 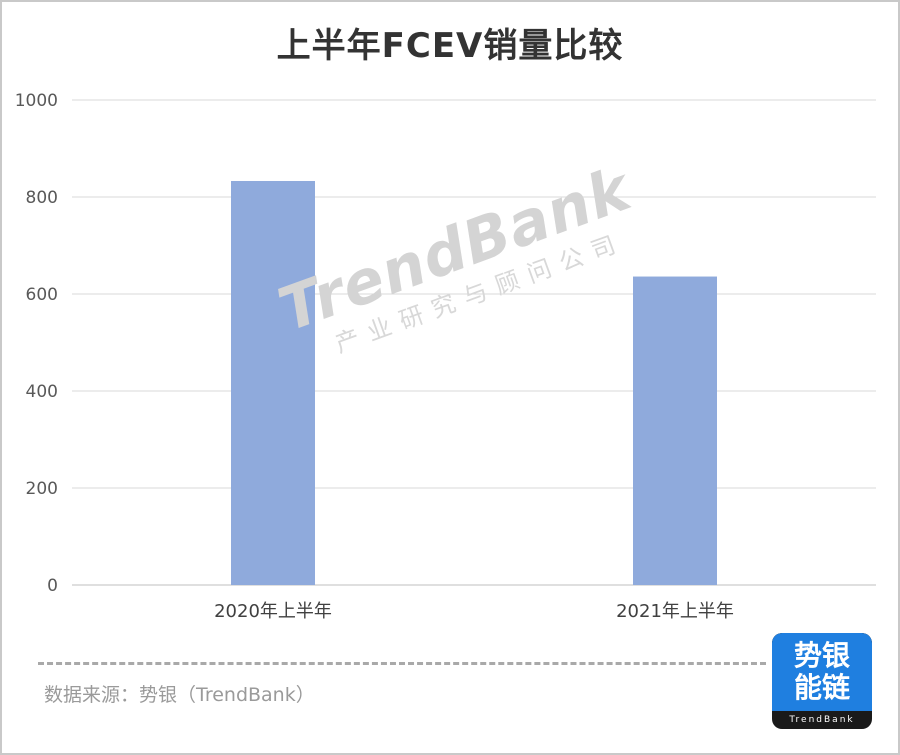 What do you see at coordinates (450, 46) in the screenshot?
I see `chart-title: 上半年FCEV销量比较` at bounding box center [450, 46].